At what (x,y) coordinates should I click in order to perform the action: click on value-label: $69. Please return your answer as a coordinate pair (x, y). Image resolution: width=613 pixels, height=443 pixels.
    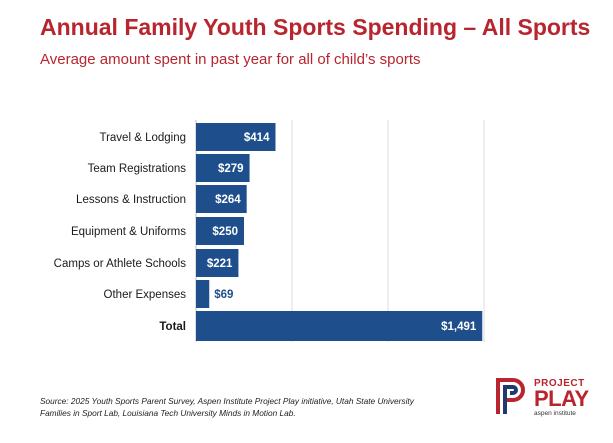
    Looking at the image, I should click on (223, 295).